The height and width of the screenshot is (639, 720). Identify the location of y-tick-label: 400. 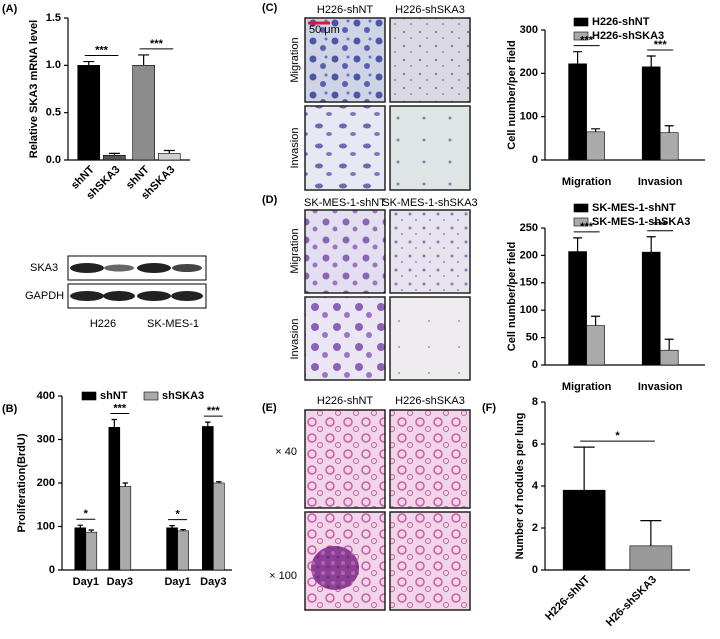
(46, 396).